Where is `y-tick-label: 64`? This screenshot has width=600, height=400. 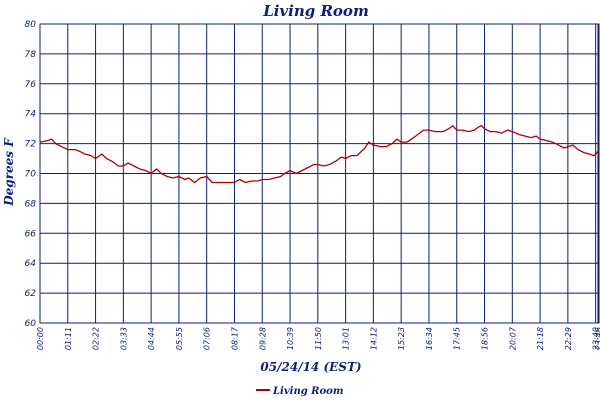
y-tick-label: 64 is located at coordinates (31, 264).